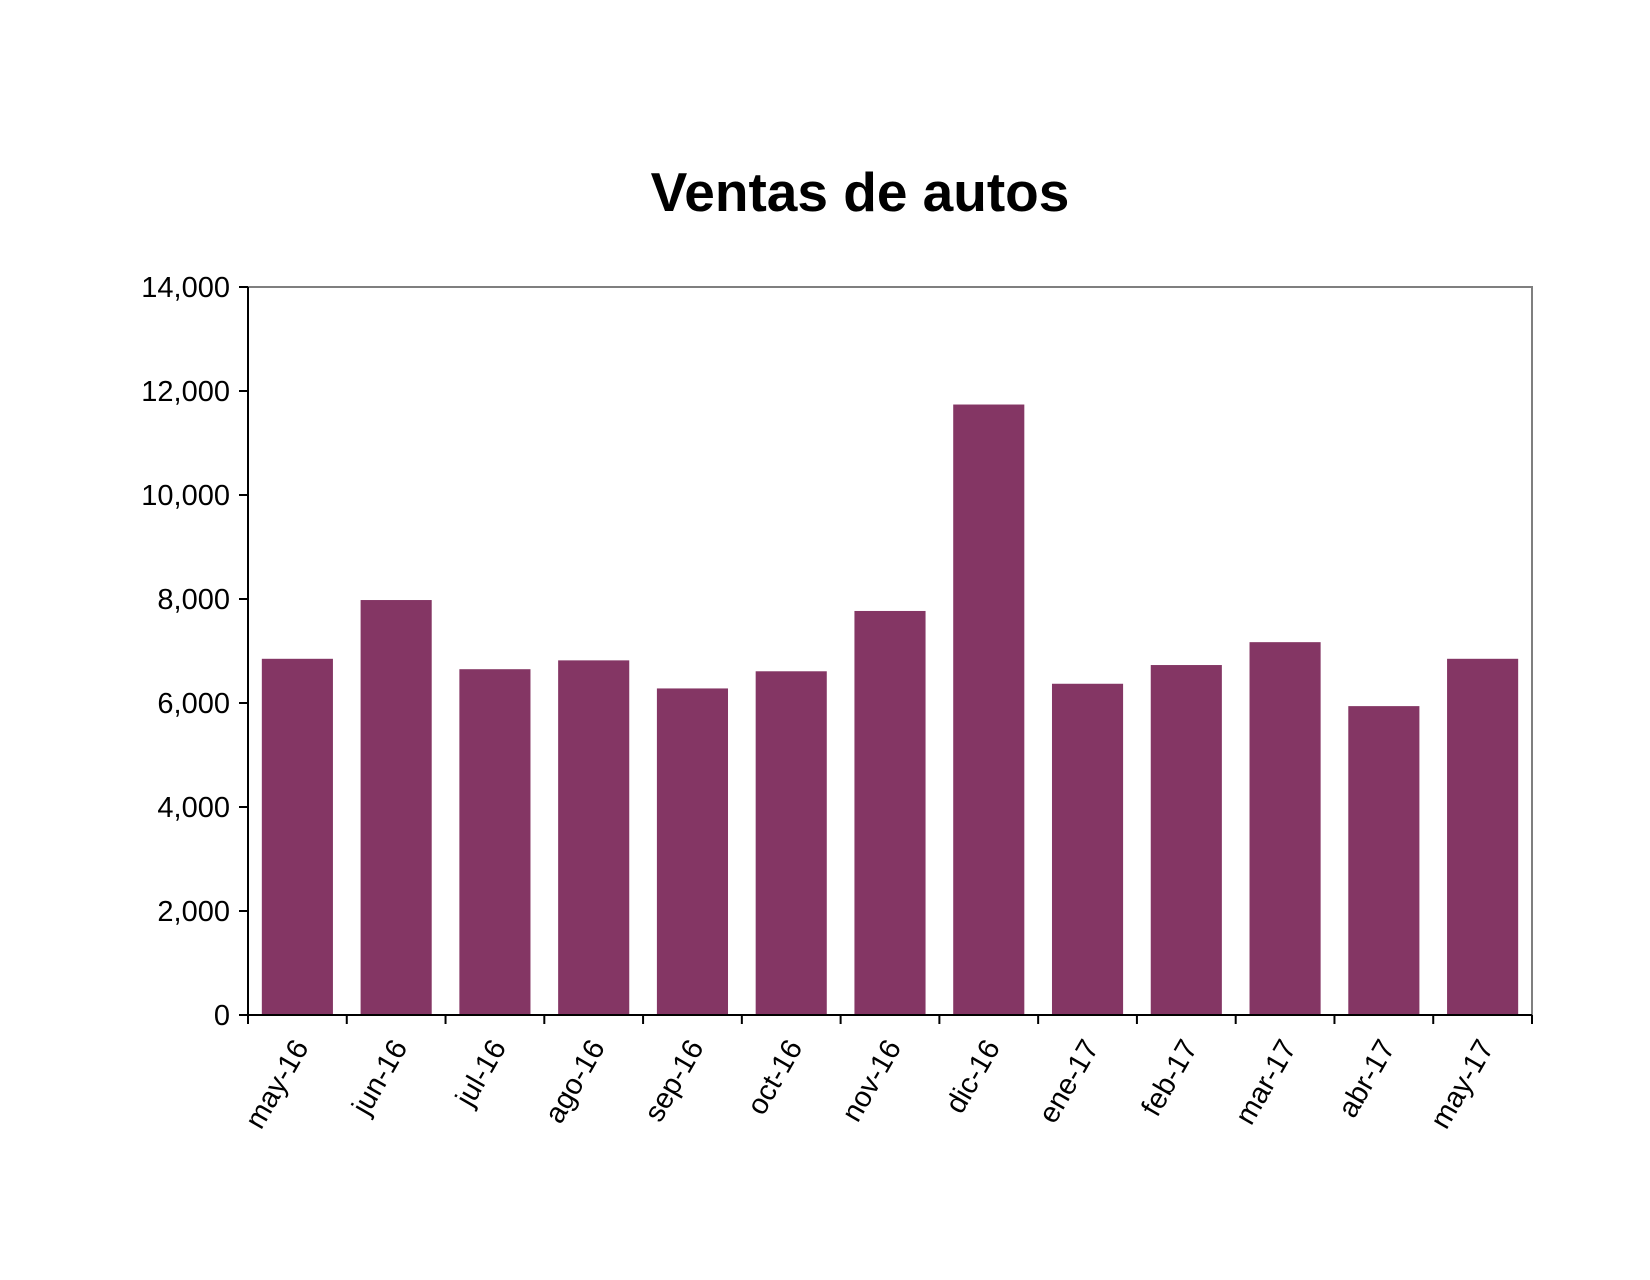  What do you see at coordinates (973, 1077) in the screenshot?
I see `x-tick-label: dic-16` at bounding box center [973, 1077].